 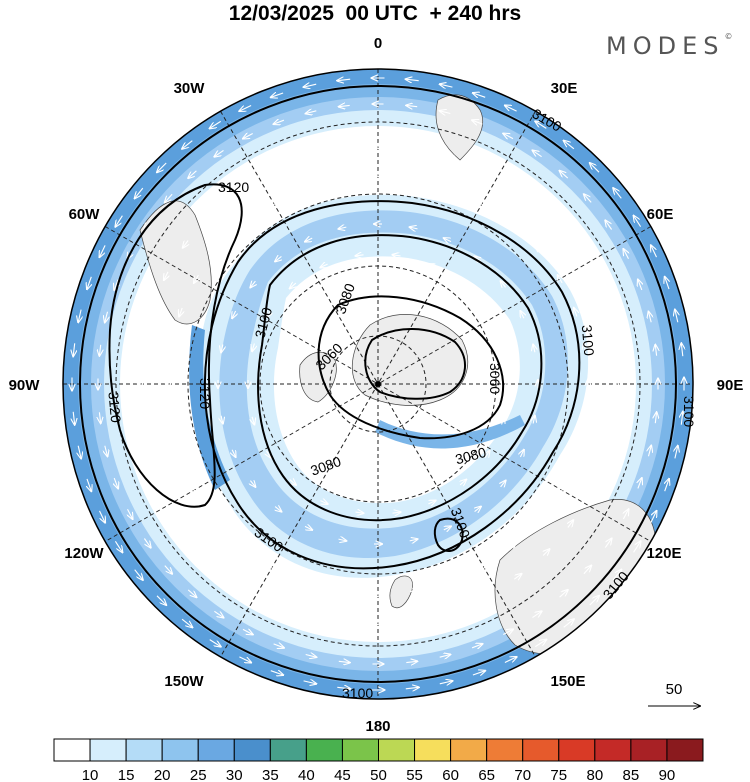 I want to click on south-america-land, so click(x=175, y=262).